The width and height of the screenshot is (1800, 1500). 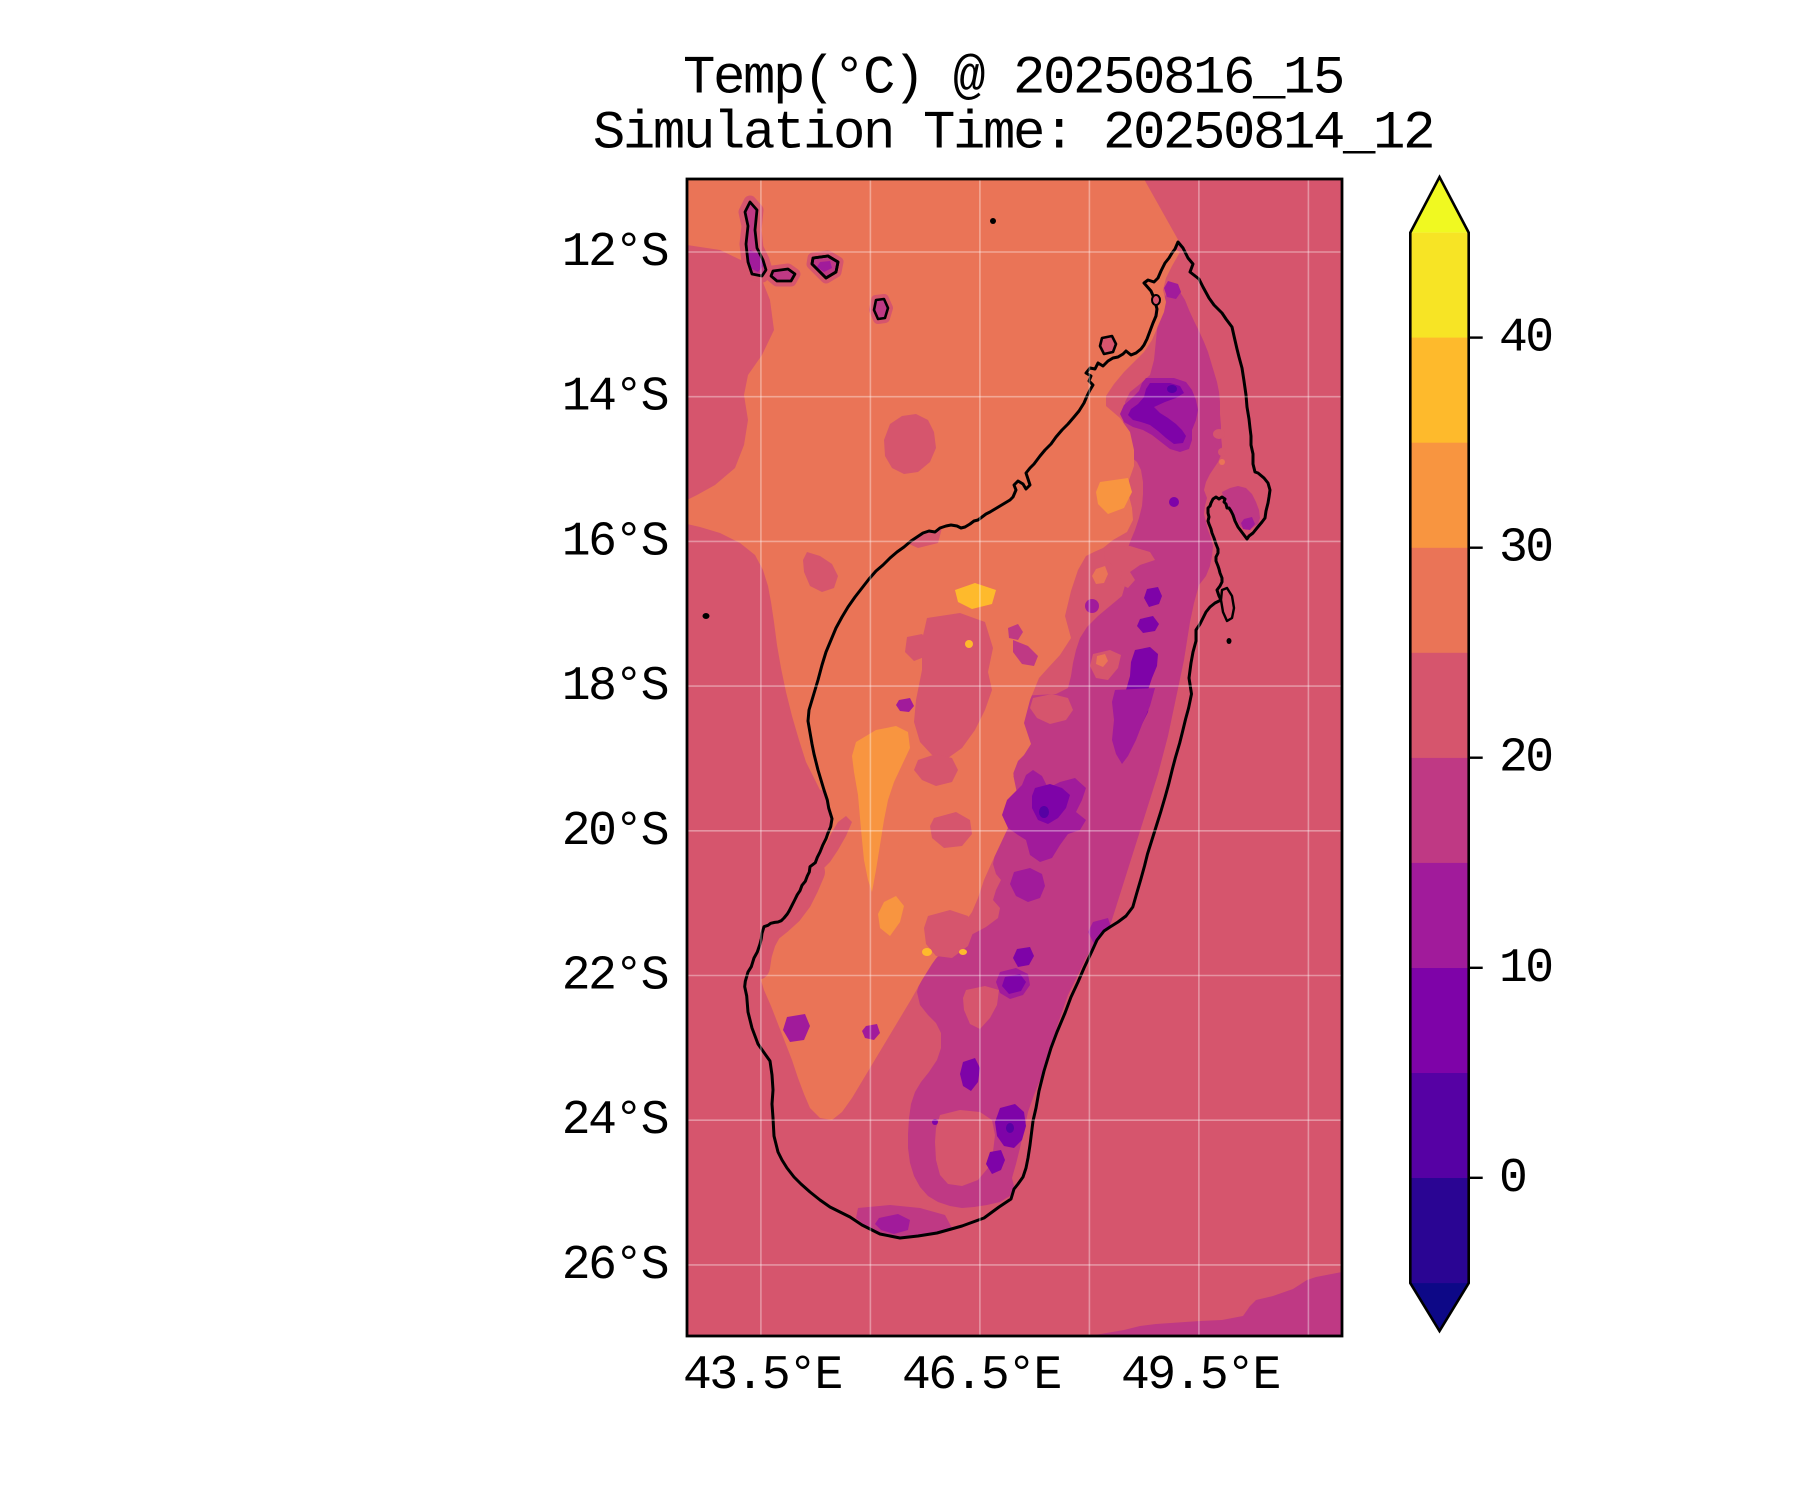 What do you see at coordinates (615, 977) in the screenshot?
I see `svg-text: 22°S` at bounding box center [615, 977].